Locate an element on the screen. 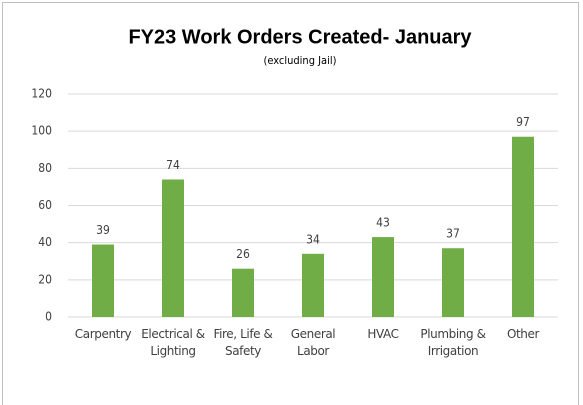 This screenshot has width=583, height=405. x-tick-label: Carpentry is located at coordinates (103, 334).